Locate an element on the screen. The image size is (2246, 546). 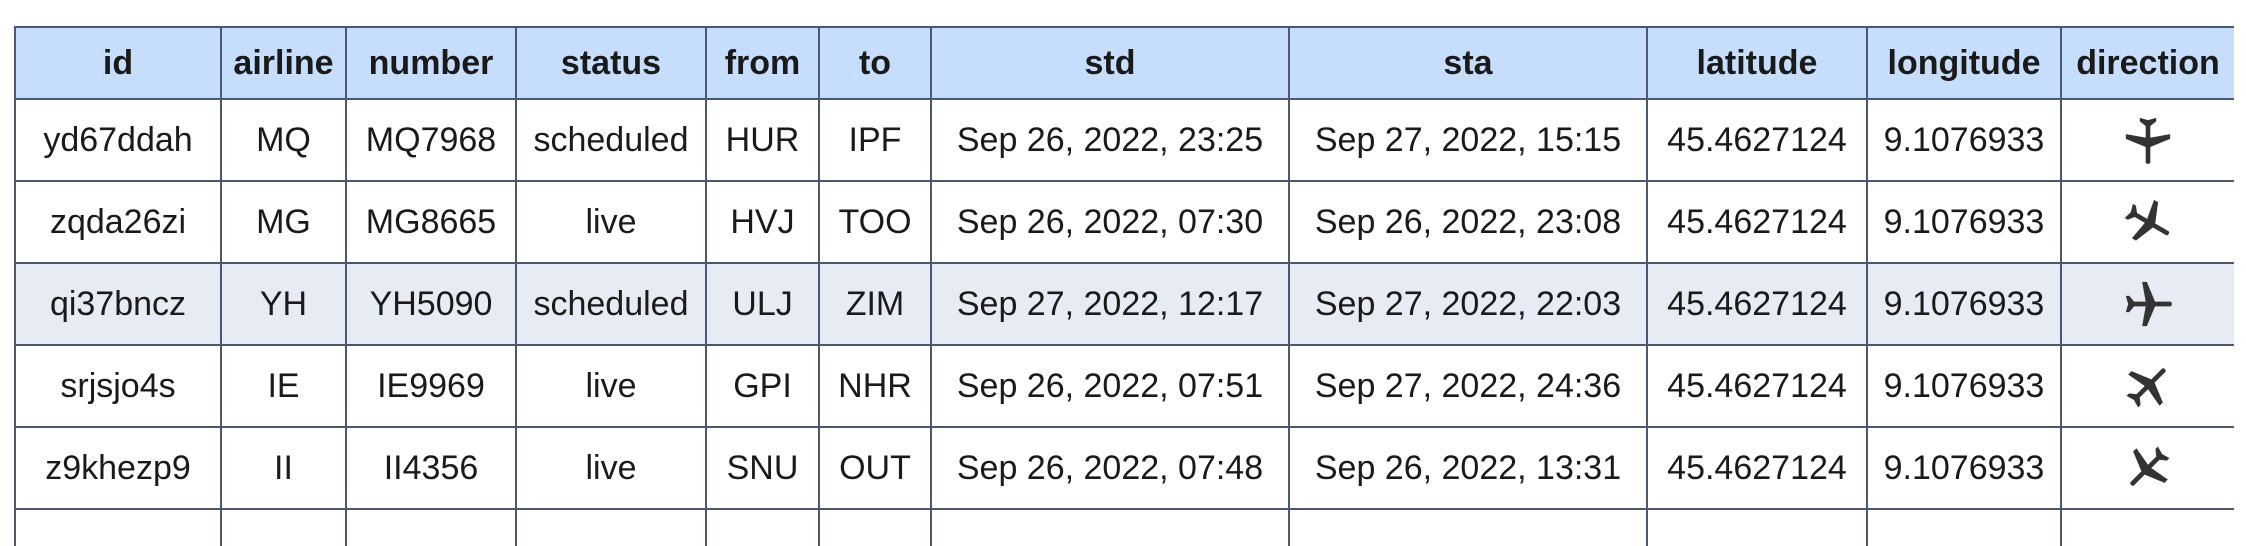
cell-std: Sep 26, 2022, 07:30 is located at coordinates (1110, 222).